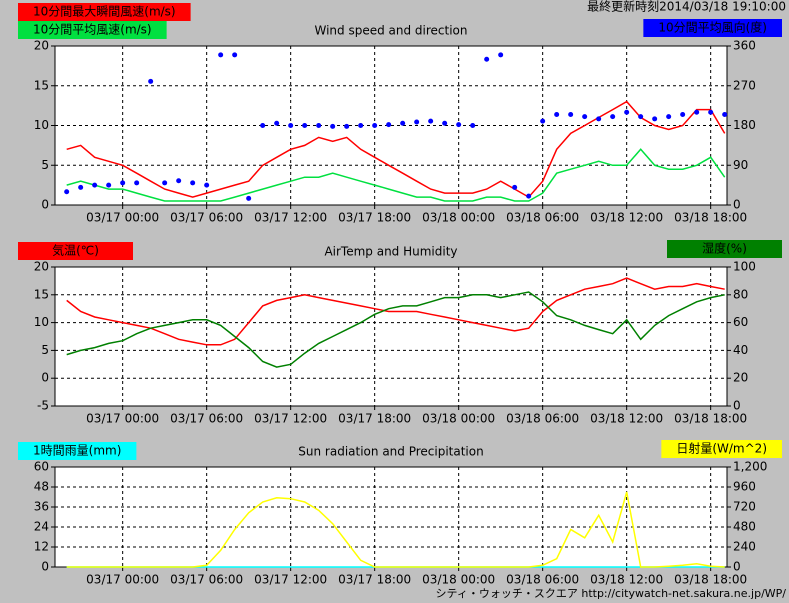  What do you see at coordinates (390, 252) in the screenshot?
I see `chart-title: AirTemp and Humidity` at bounding box center [390, 252].